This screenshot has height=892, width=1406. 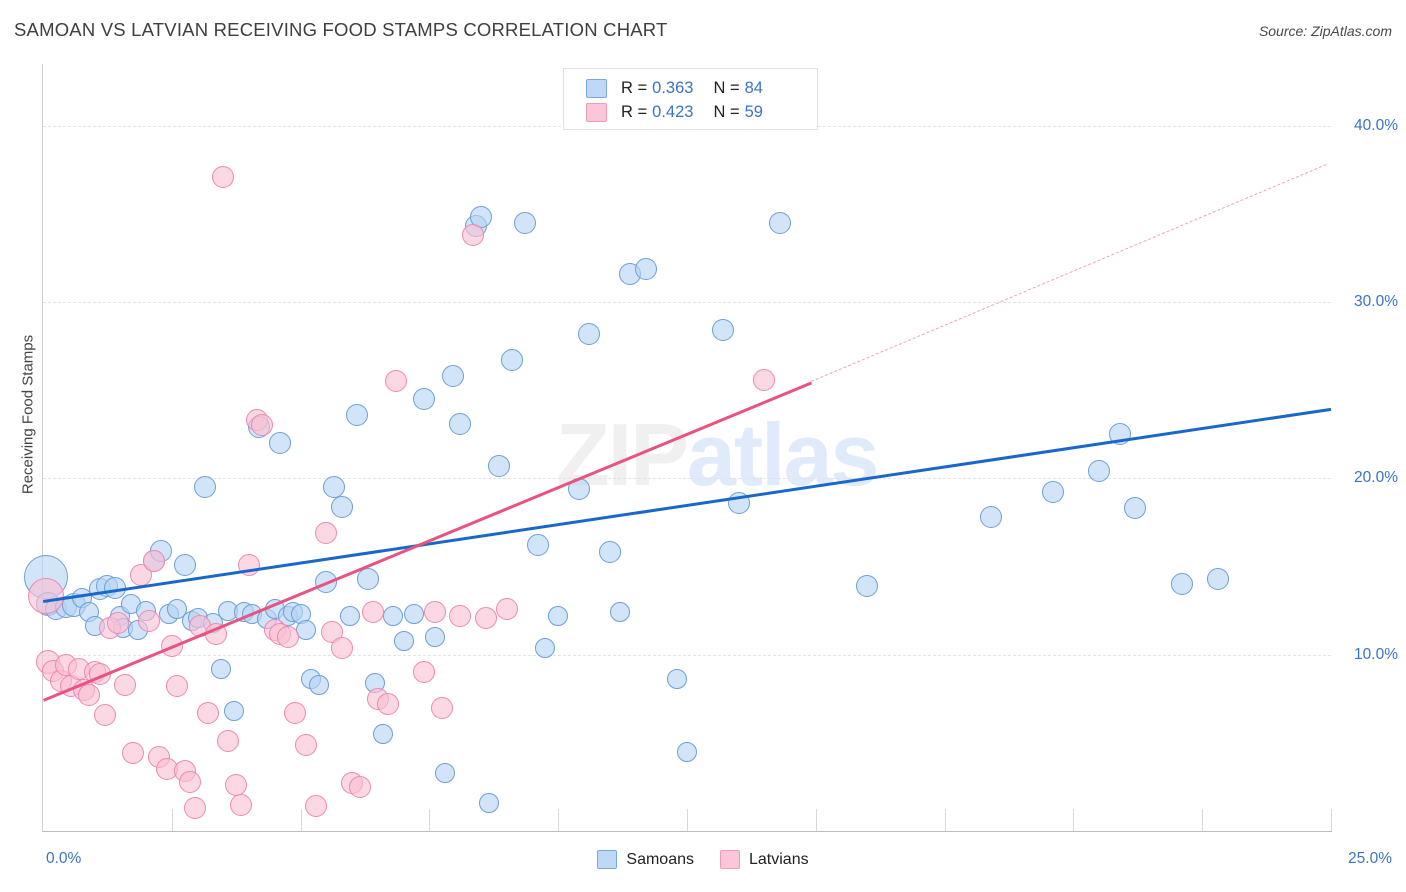 What do you see at coordinates (703, 859) in the screenshot?
I see `series-legend: Samoans Latvians` at bounding box center [703, 859].